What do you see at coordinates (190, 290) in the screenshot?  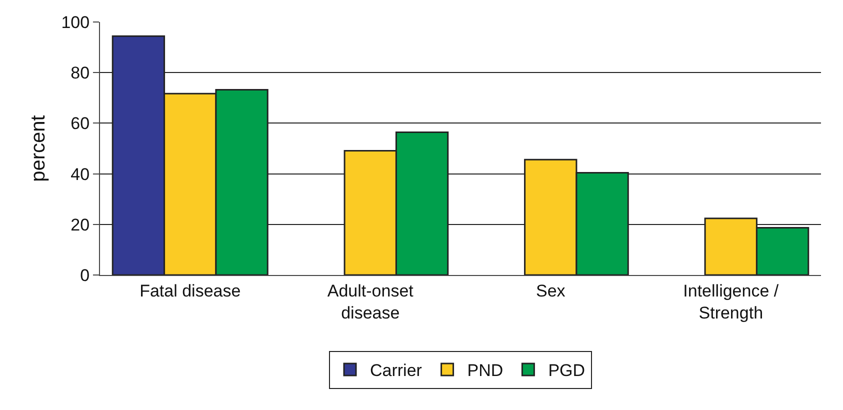 I see `x-tick-label: Fatal disease` at bounding box center [190, 290].